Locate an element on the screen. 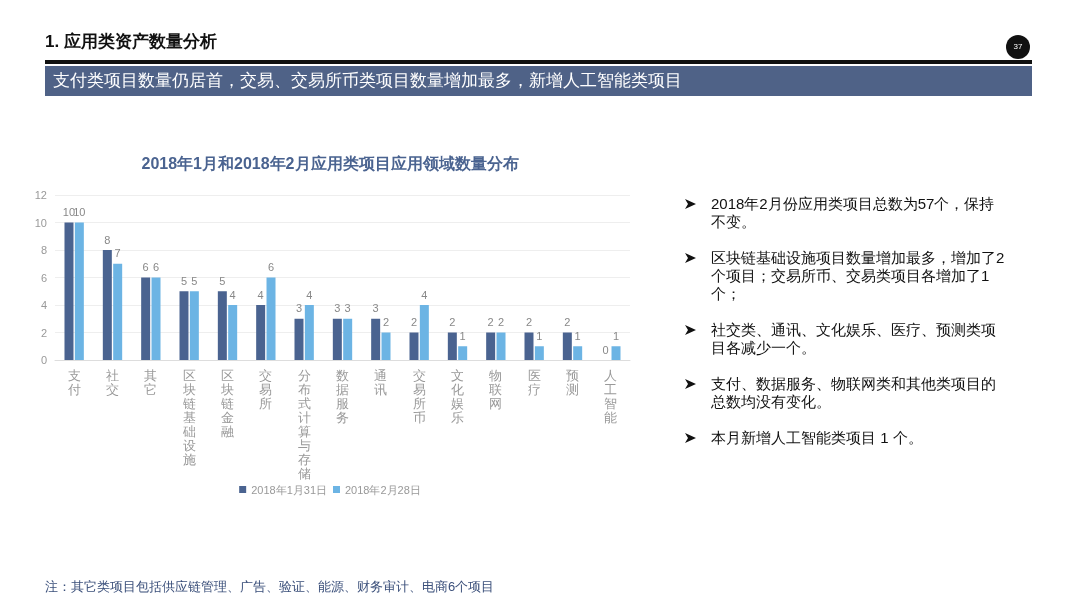 This screenshot has width=1080, height=605. x-tick-label: 医疗 is located at coordinates (534, 382).